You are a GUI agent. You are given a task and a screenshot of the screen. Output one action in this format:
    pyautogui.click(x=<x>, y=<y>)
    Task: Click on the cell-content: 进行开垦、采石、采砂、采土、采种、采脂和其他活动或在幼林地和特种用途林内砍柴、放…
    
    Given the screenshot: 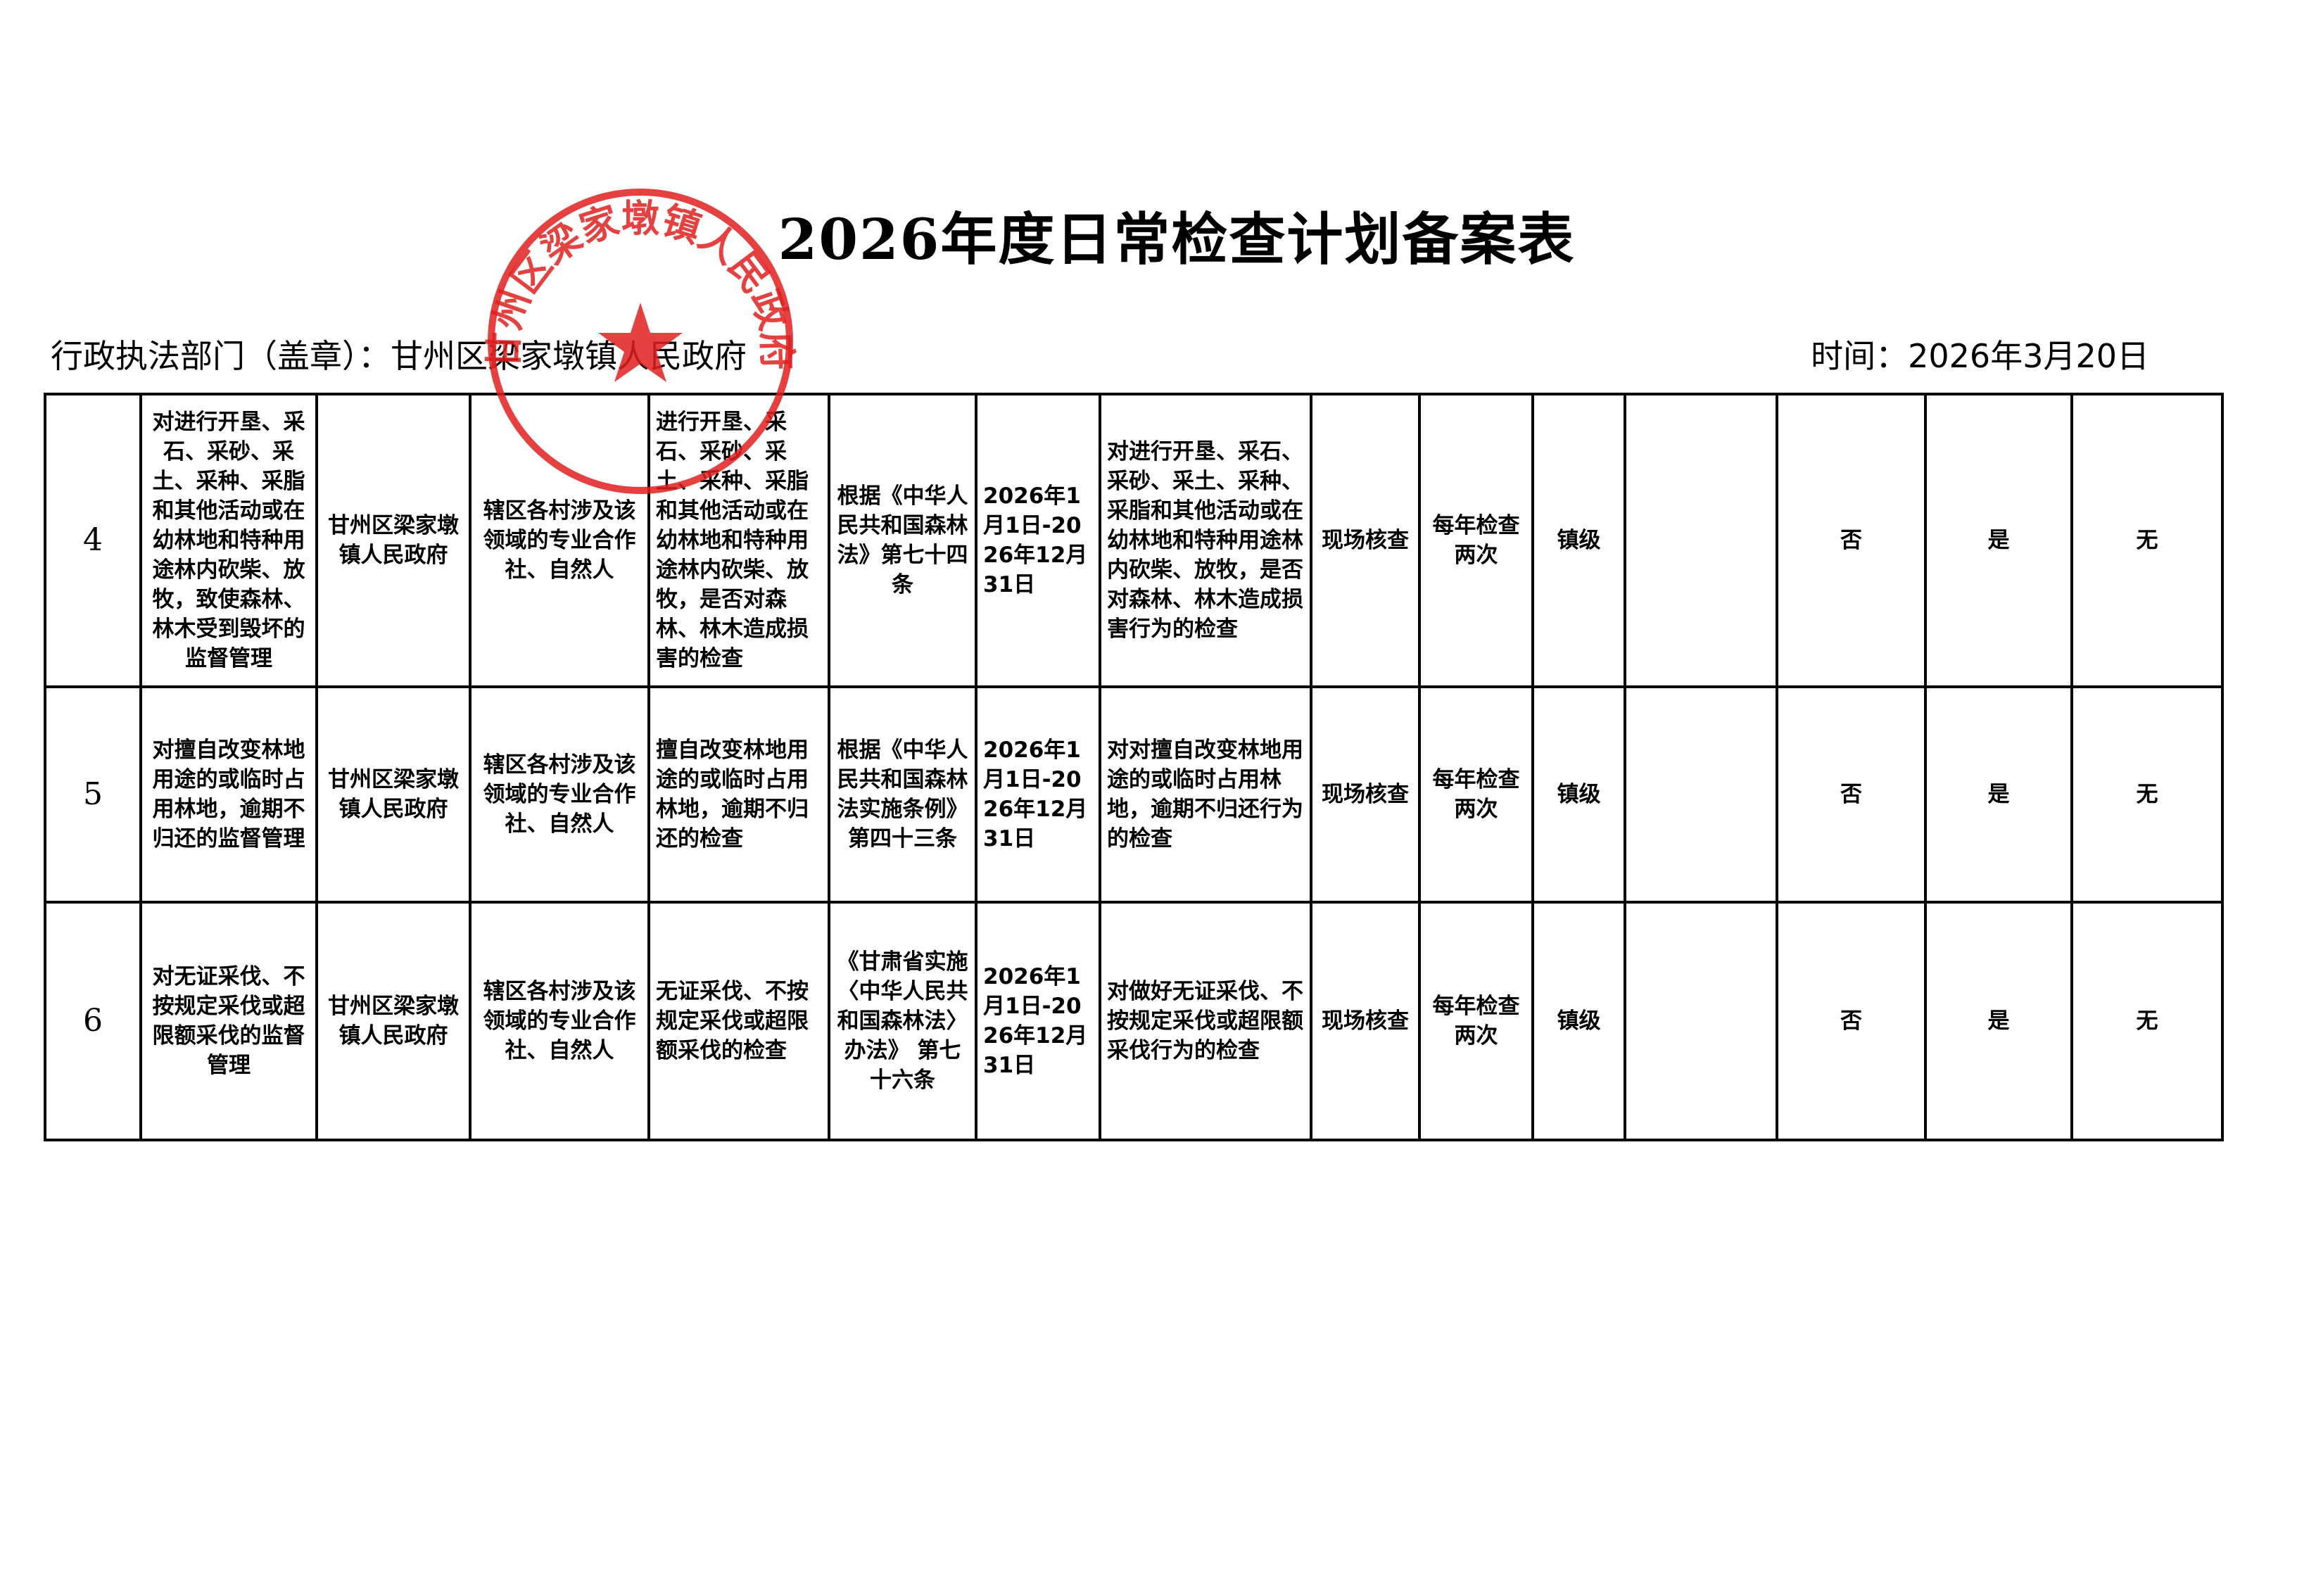 What is the action you would take?
    pyautogui.click(x=738, y=540)
    